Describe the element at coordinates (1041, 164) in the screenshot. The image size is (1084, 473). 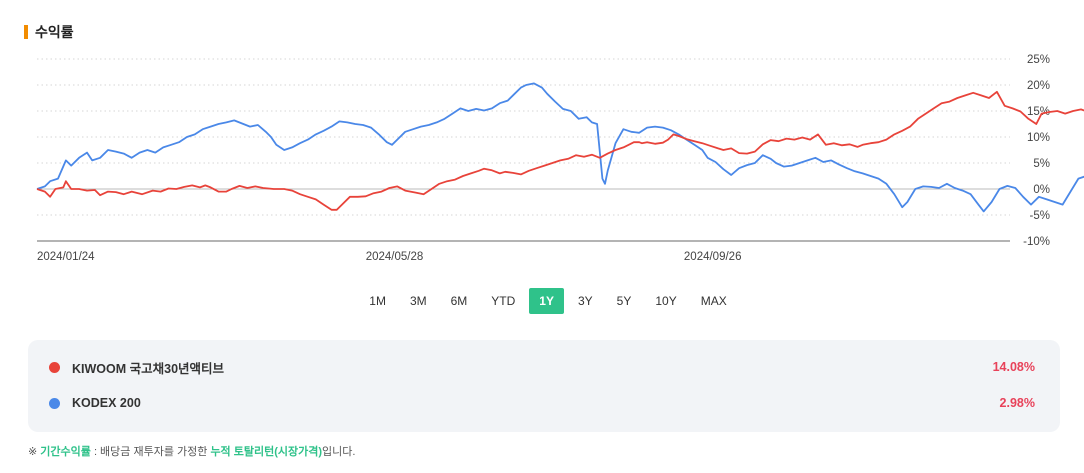
I see `y-tick-label: 5%` at that location.